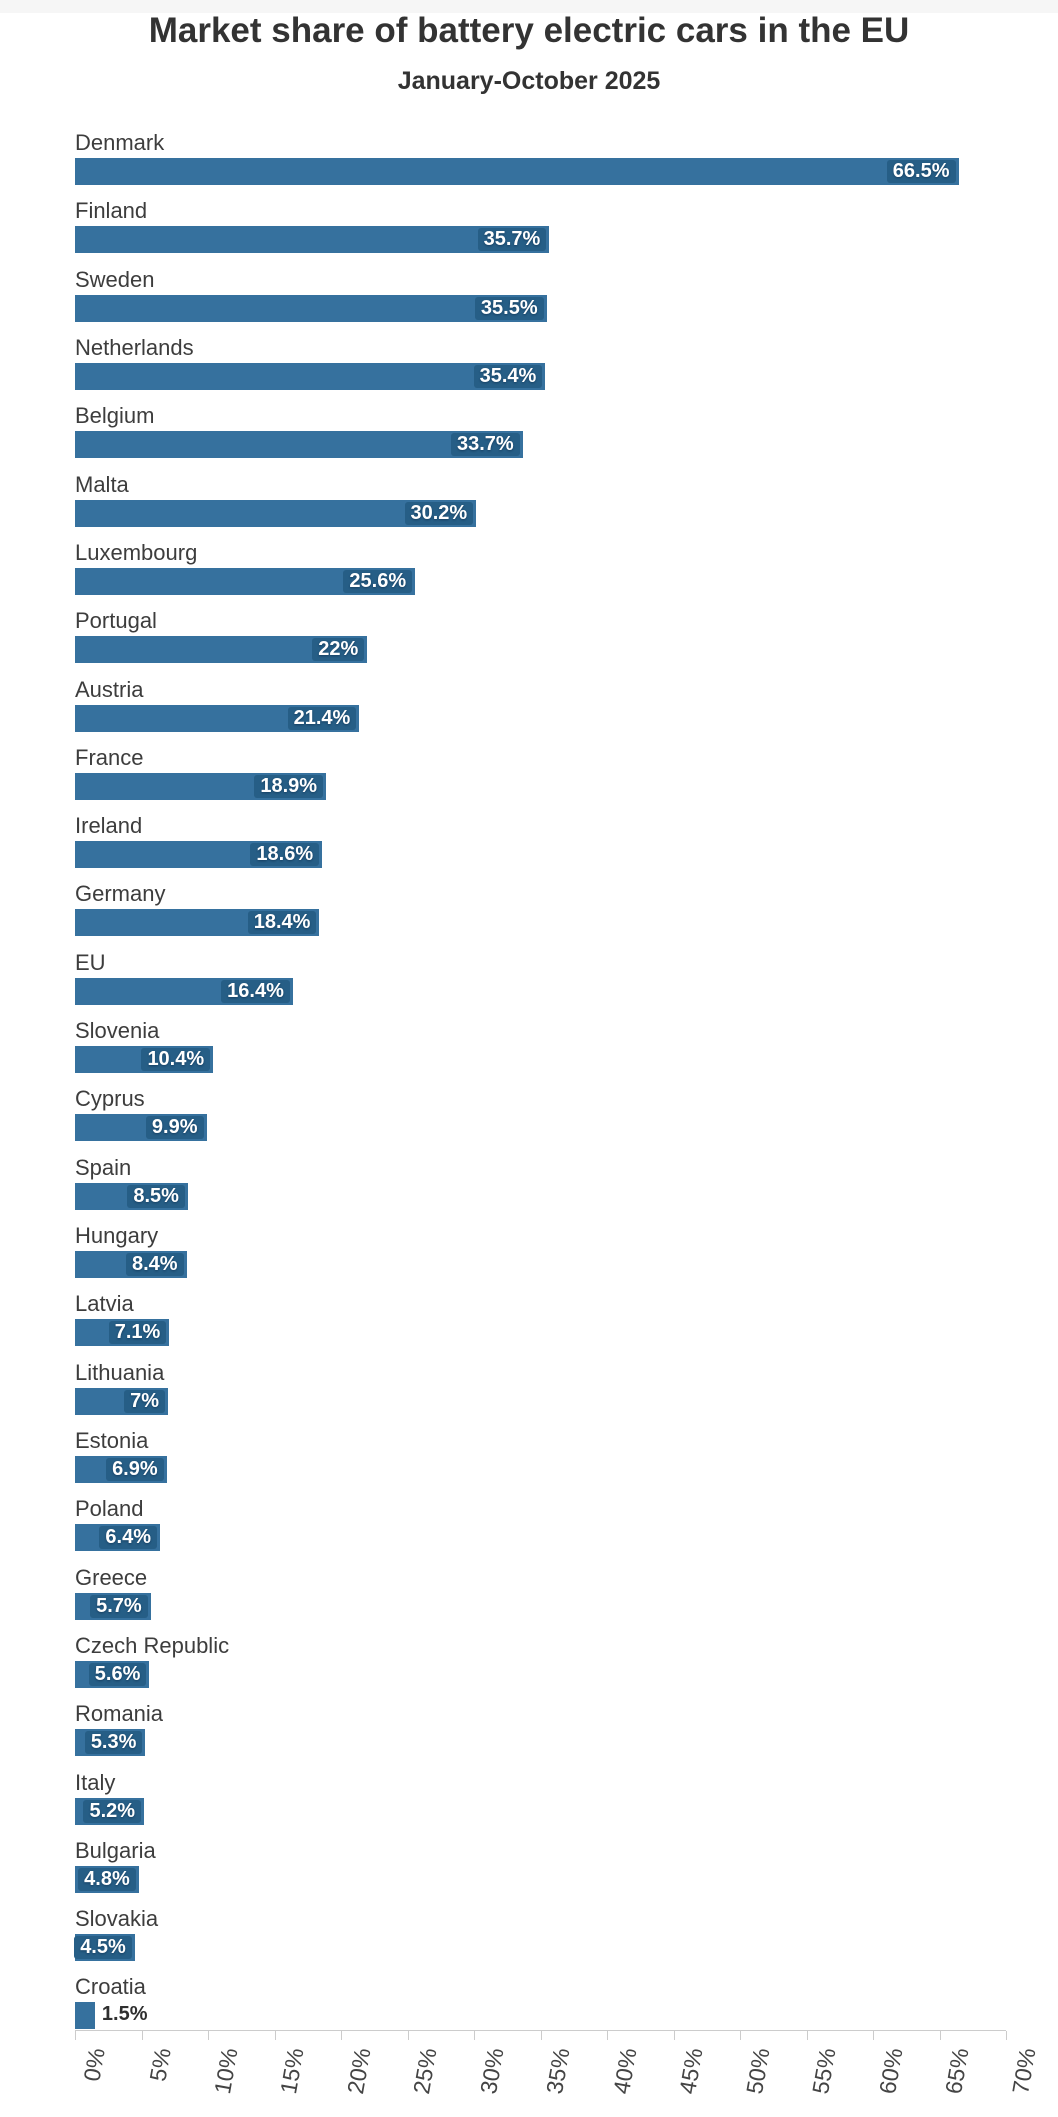 This screenshot has height=2117, width=1058. Describe the element at coordinates (758, 2071) in the screenshot. I see `tick-label: 50%` at that location.